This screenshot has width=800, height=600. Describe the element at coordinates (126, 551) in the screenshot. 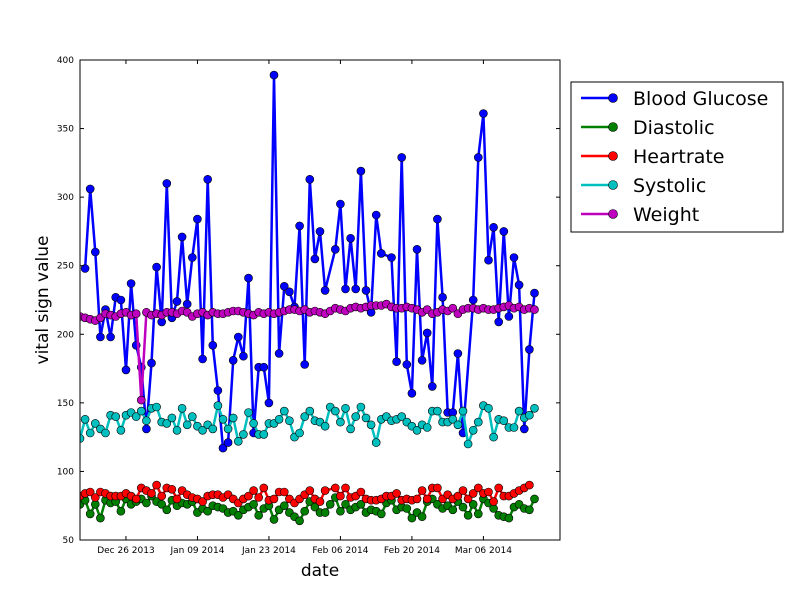

I see `x-tick-label: Dec 26 2013` at that location.